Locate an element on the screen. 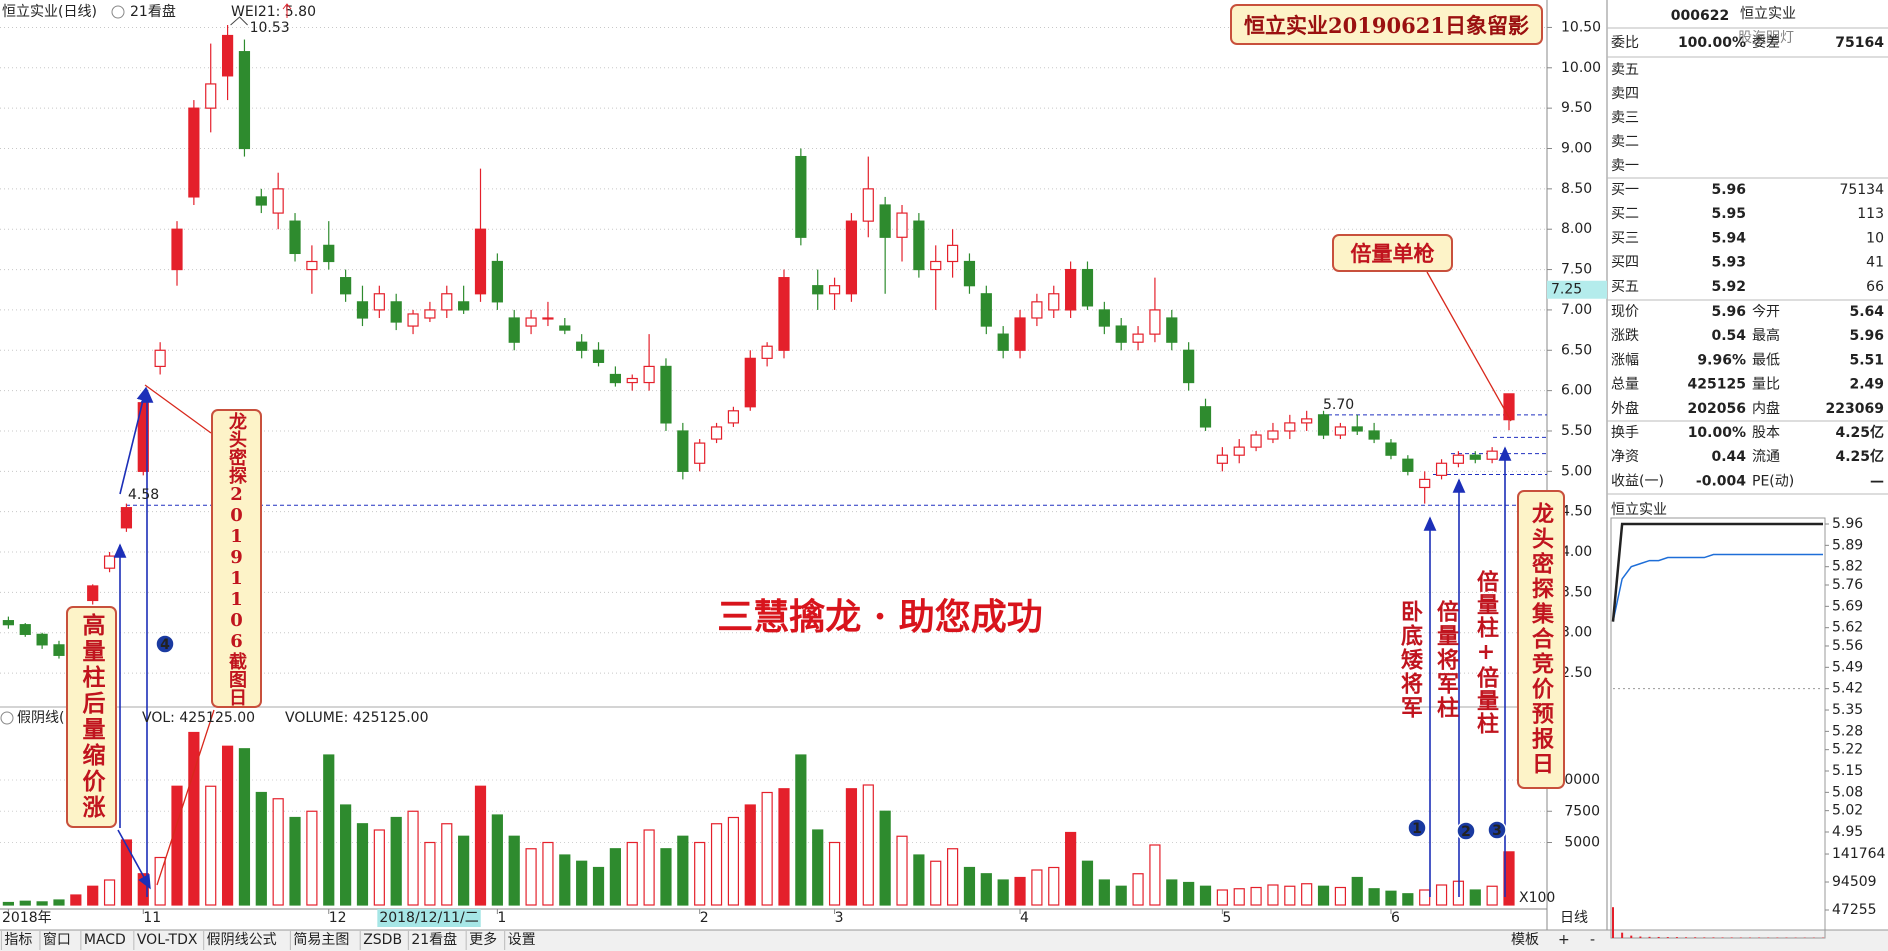 The height and width of the screenshot is (951, 1888). y-tick-label: 8.00 is located at coordinates (1576, 229).